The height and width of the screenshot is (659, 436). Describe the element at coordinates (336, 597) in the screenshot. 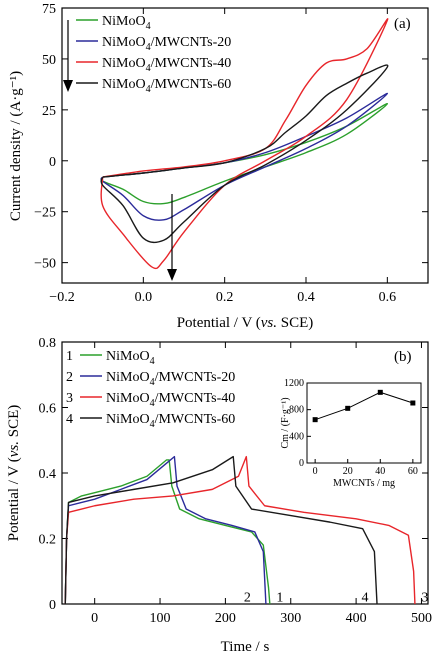

I see `panel-b-curve-labels: 1 2 3 4` at that location.